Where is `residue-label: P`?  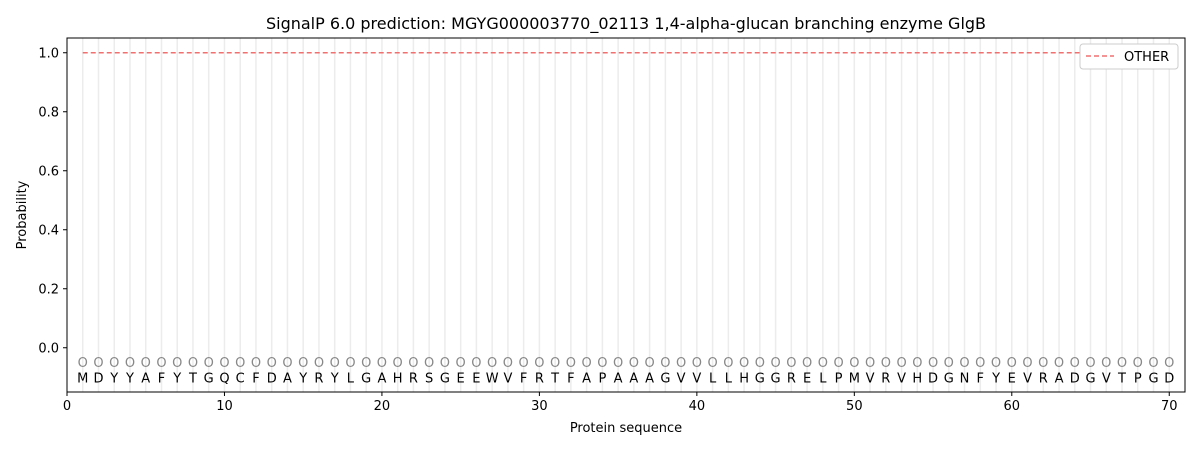 residue-label: P is located at coordinates (839, 378).